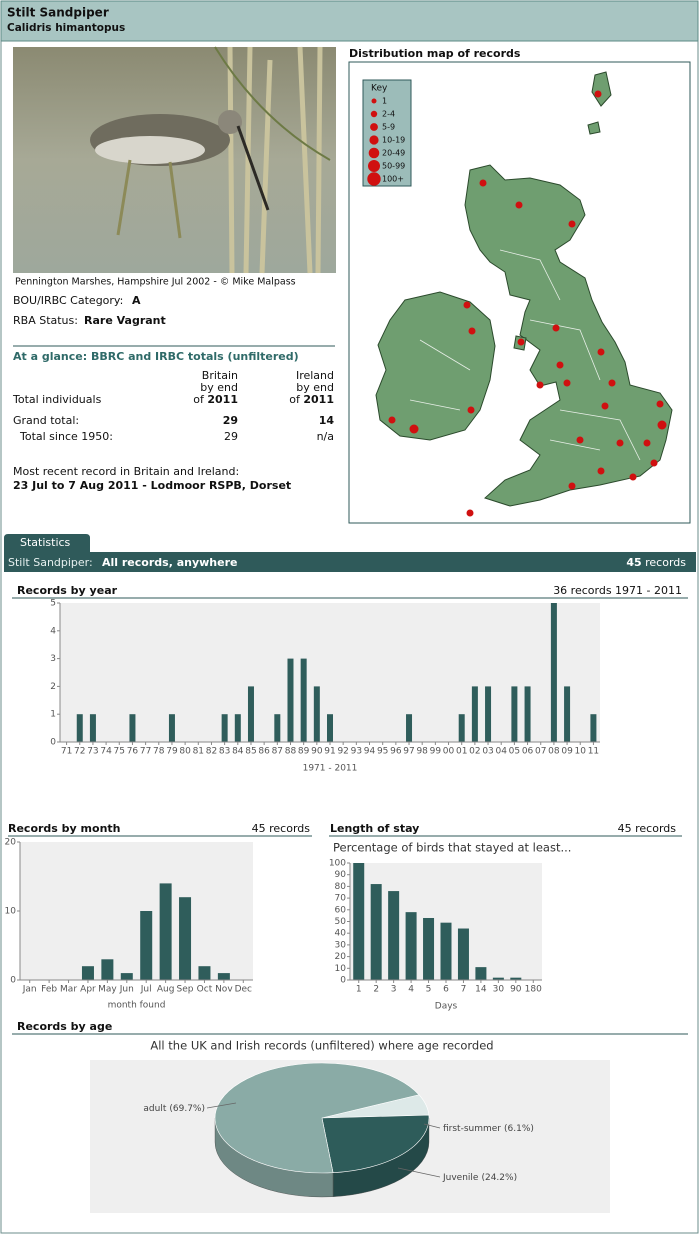 This screenshot has height=1235, width=700. I want to click on pie-label-value: (24.2%), so click(499, 1178).